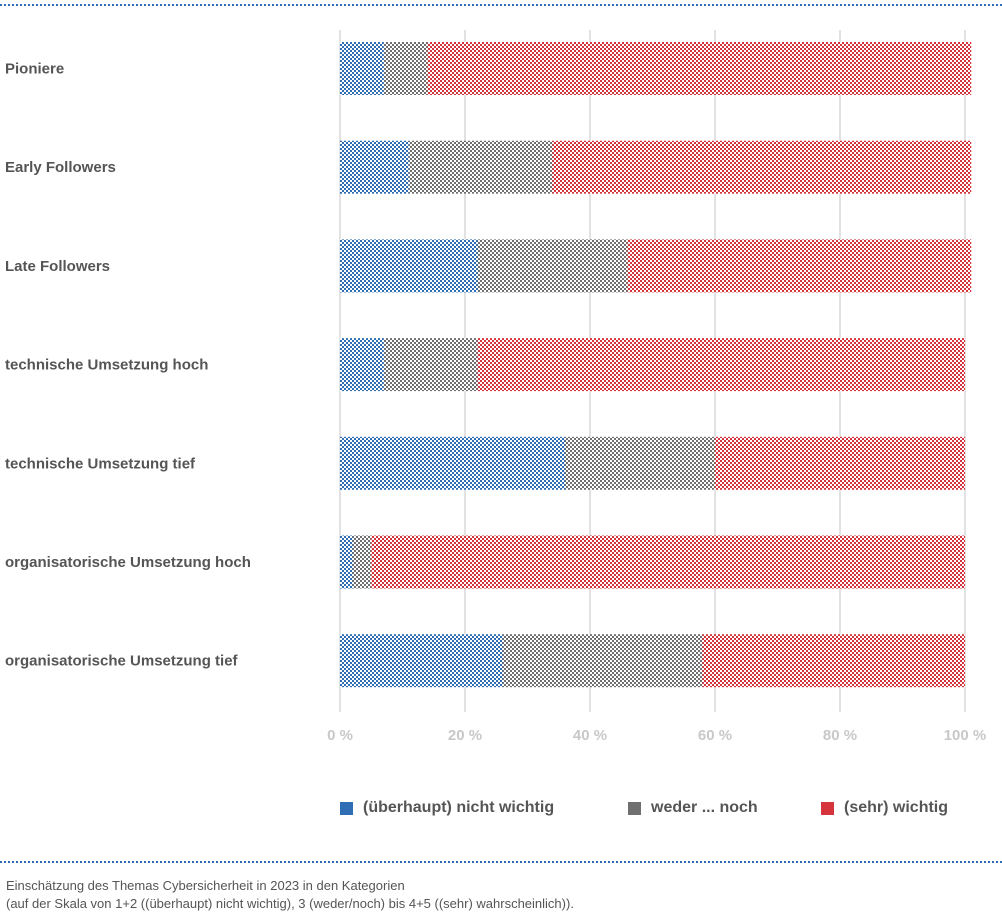 The image size is (1002, 922). Describe the element at coordinates (656, 735) in the screenshot. I see `x-axis-ticks: 0 % 20 % 40 % 60 % 80 % 100 %` at that location.